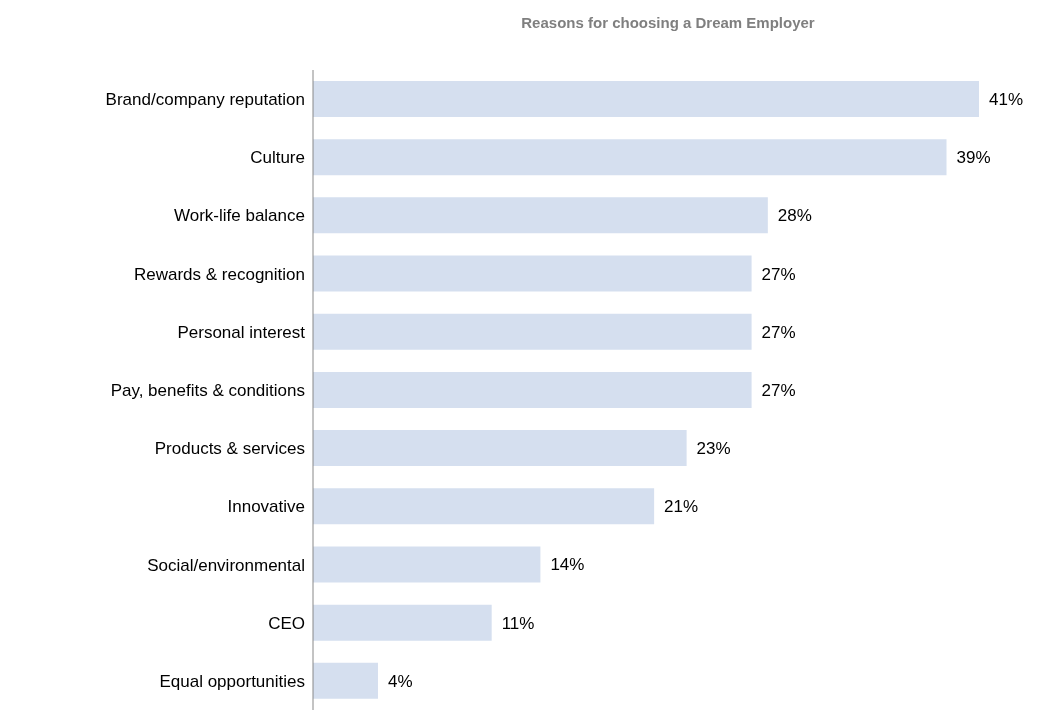 Image resolution: width=1046 pixels, height=713 pixels. Describe the element at coordinates (286, 623) in the screenshot. I see `y-tick-label: CEO` at that location.